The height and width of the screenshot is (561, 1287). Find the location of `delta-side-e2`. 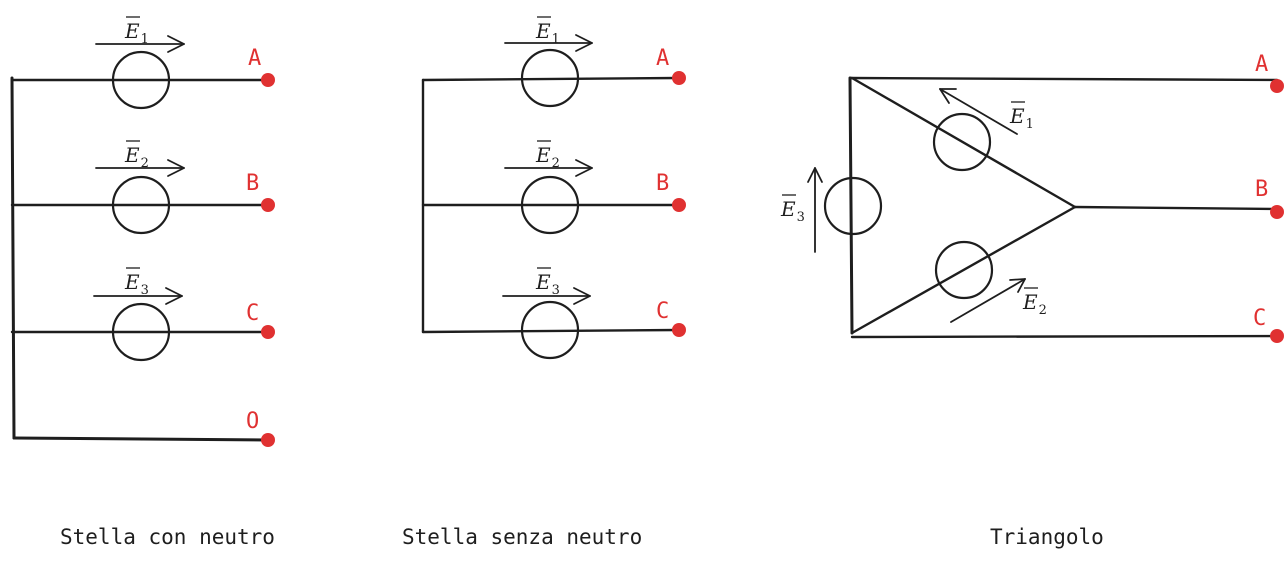

delta-side-e2 is located at coordinates (963, 270).